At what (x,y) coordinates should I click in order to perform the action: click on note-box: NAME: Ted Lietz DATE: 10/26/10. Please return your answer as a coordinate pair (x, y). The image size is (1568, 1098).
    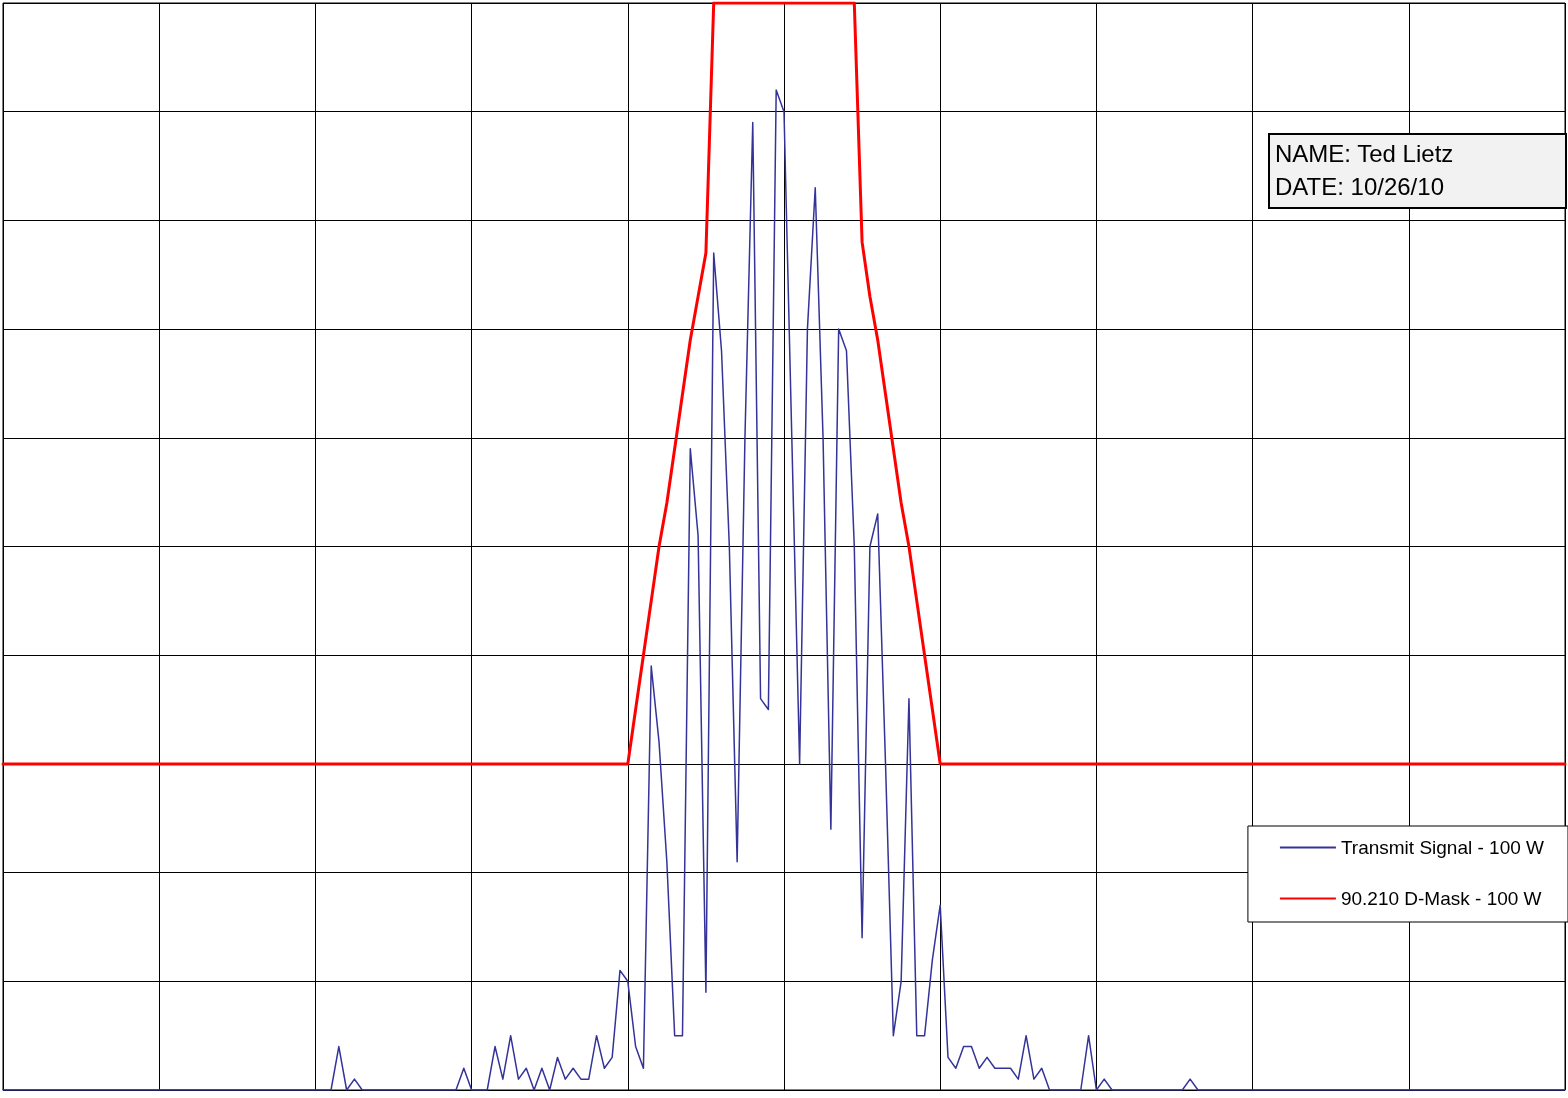
    Looking at the image, I should click on (1417, 171).